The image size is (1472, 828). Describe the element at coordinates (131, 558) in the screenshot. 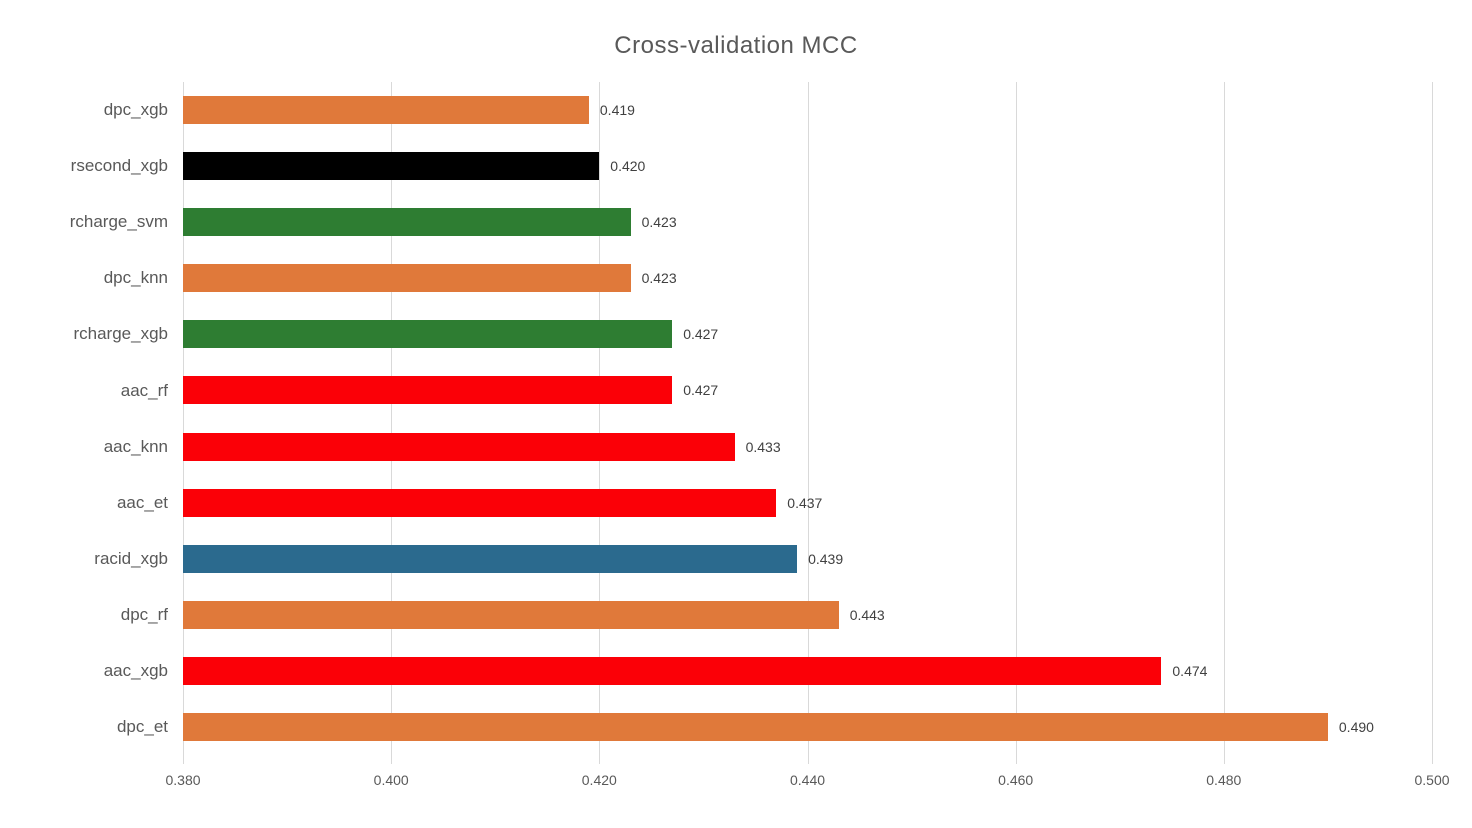

I see `category-label-racid_xgb: racid_xgb` at that location.